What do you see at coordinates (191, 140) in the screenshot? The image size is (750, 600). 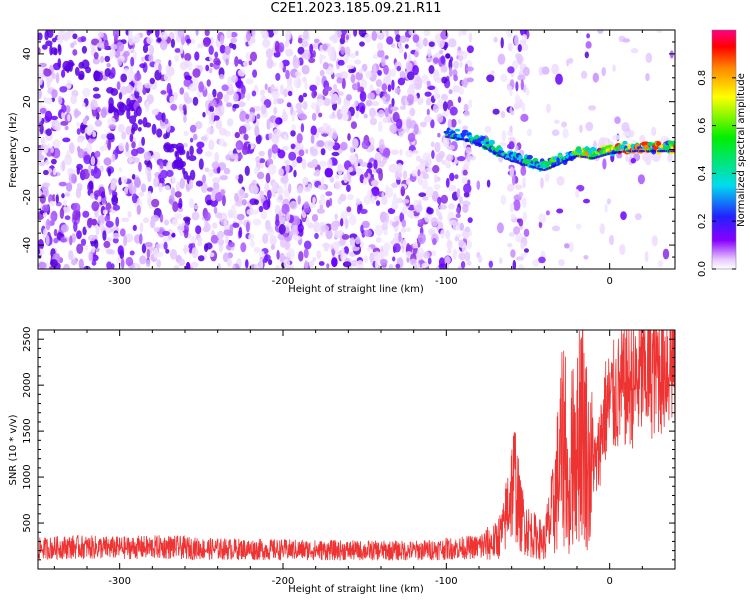 I see `spectrogram-cell-2079` at bounding box center [191, 140].